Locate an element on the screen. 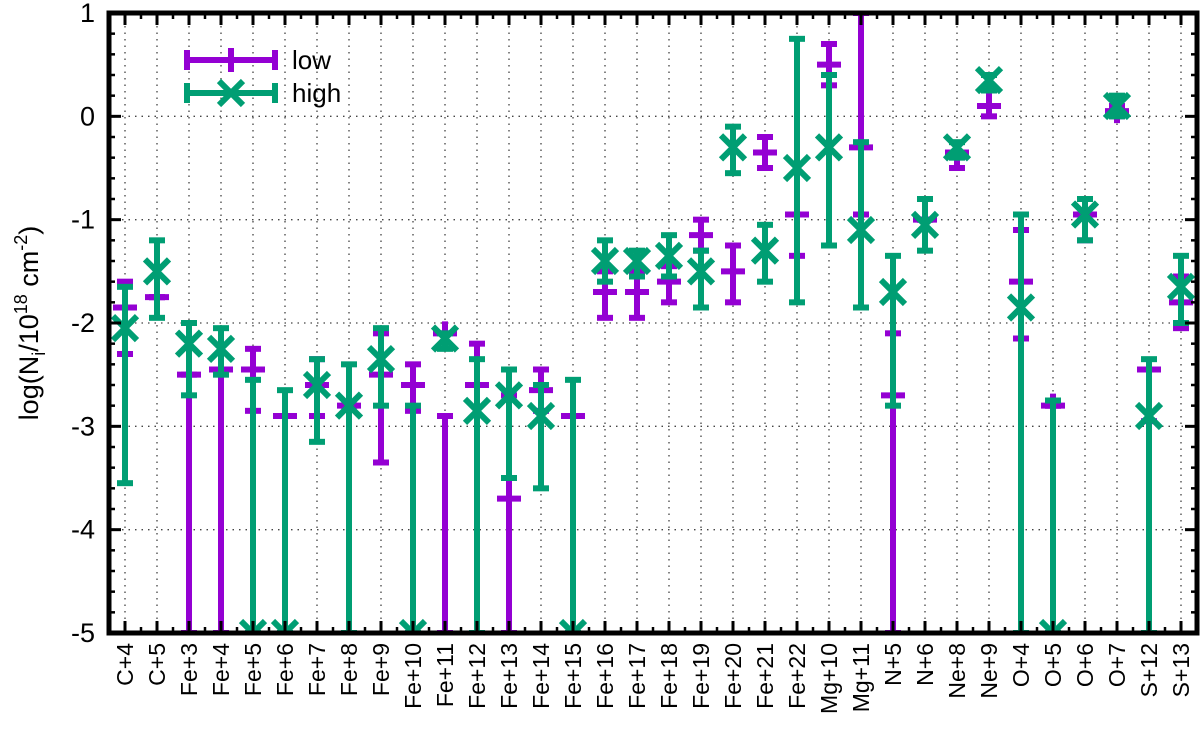  x-category-label: Mg+11 is located at coordinates (861, 677).